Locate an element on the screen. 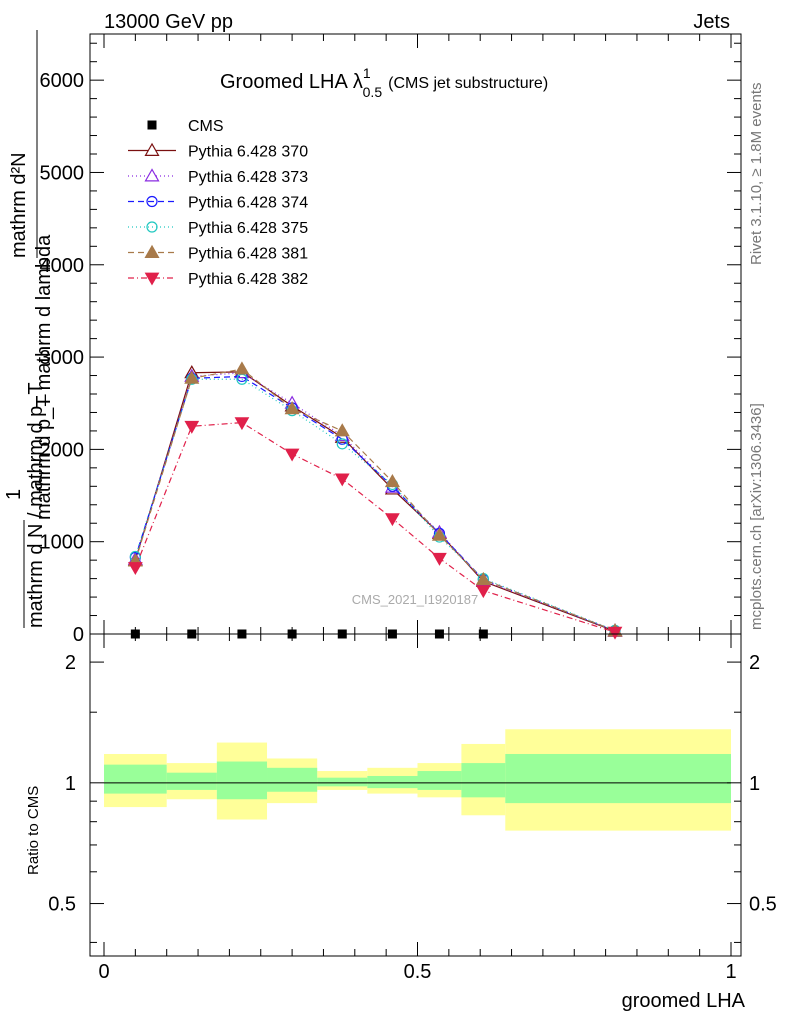 The width and height of the screenshot is (786, 1024). rivet-label: Rivet 3.1.10, ≥ 1.8M events is located at coordinates (756, 174).